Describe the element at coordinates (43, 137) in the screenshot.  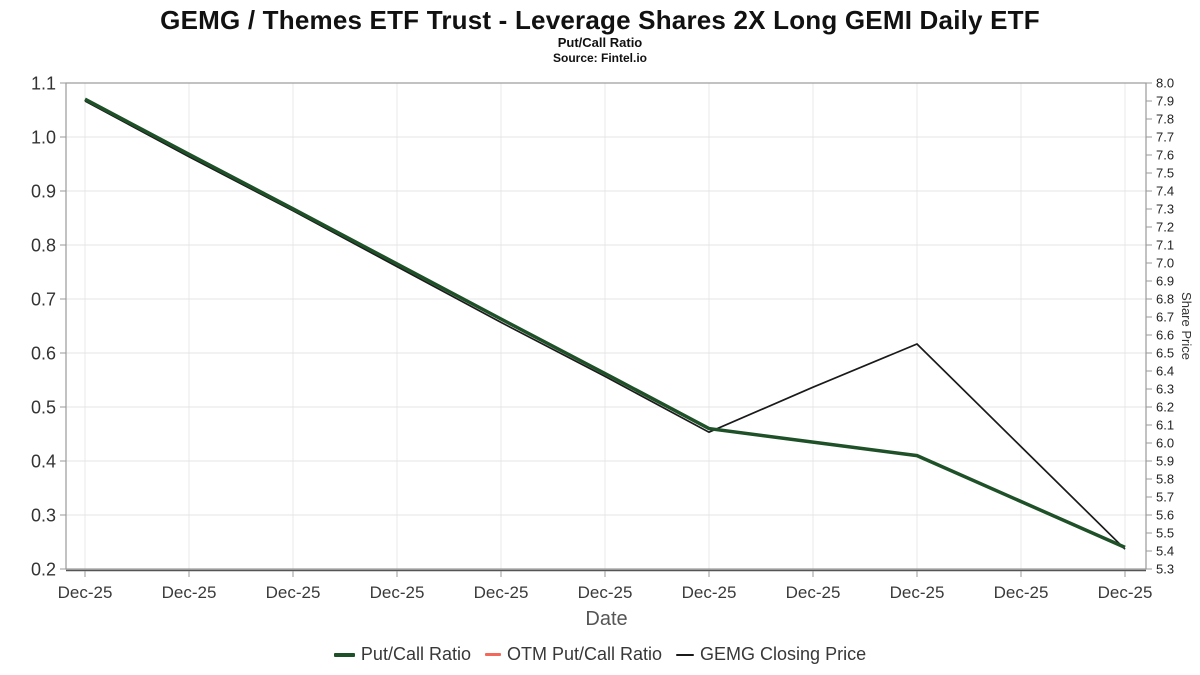
I see `y-left-tick-label: 1.0` at that location.